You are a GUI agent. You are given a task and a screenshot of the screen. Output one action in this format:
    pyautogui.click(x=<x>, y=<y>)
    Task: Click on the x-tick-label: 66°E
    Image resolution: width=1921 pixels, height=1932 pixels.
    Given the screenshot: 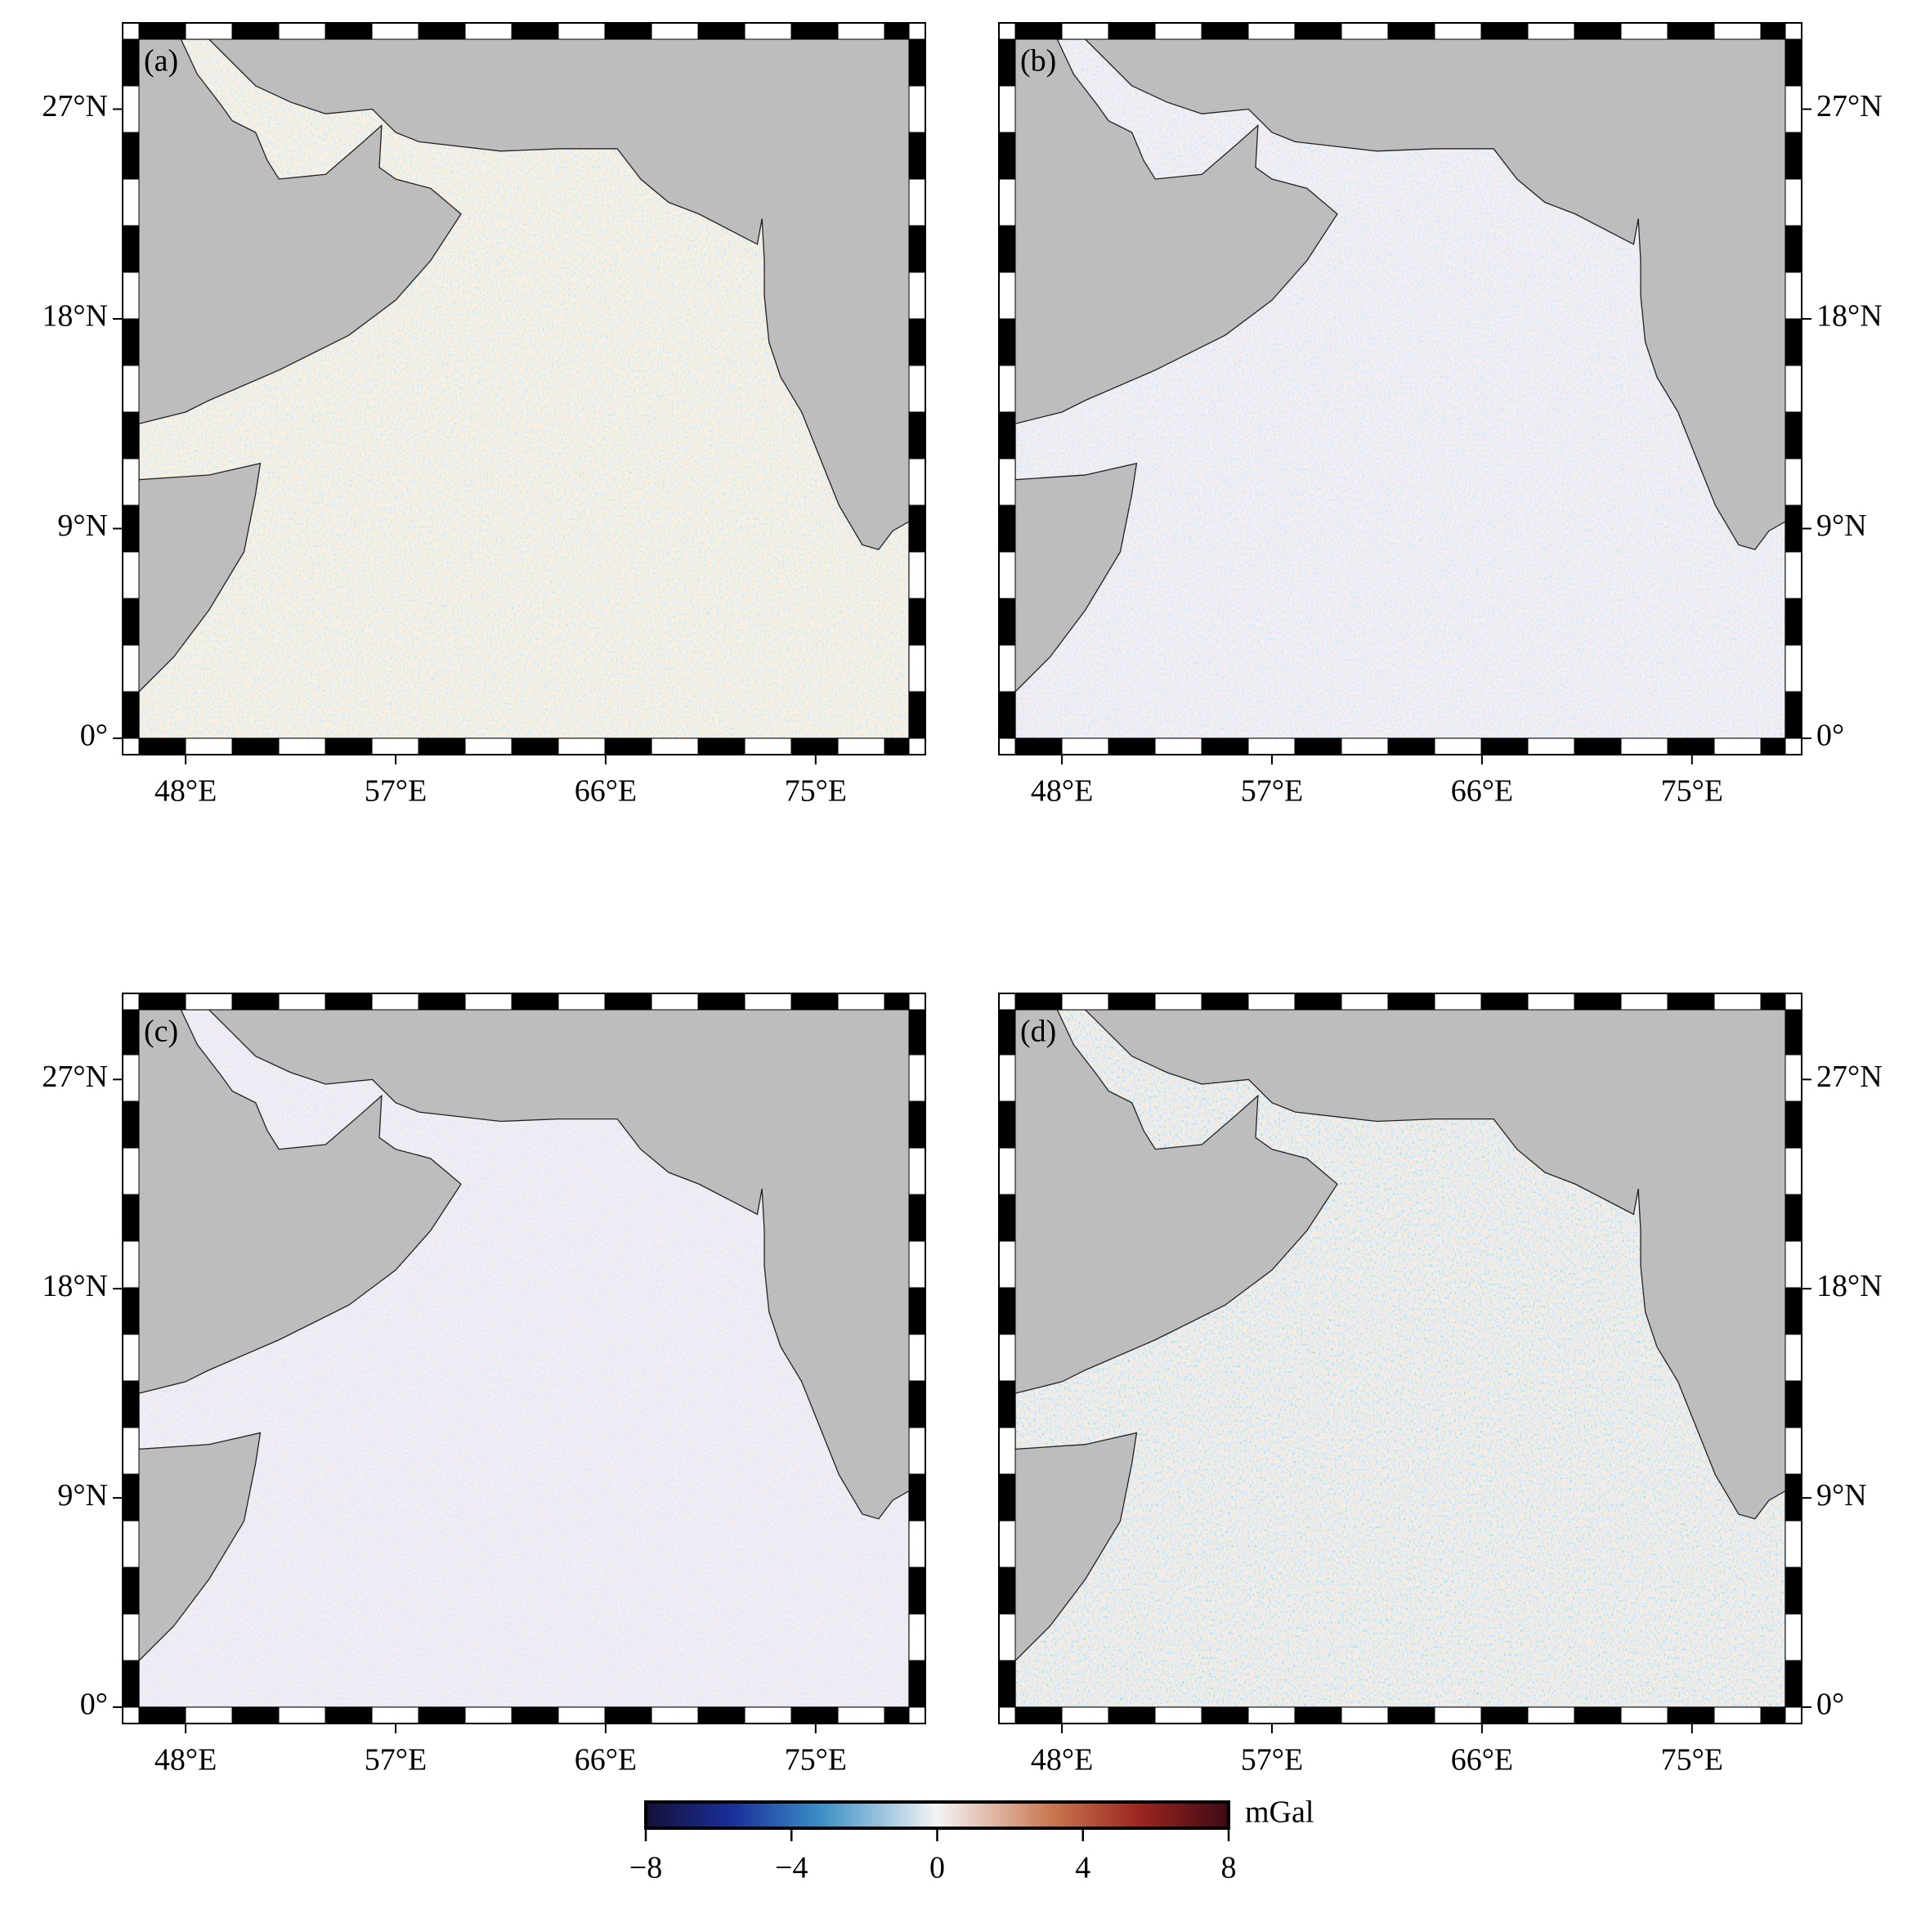 What is the action you would take?
    pyautogui.click(x=1482, y=791)
    